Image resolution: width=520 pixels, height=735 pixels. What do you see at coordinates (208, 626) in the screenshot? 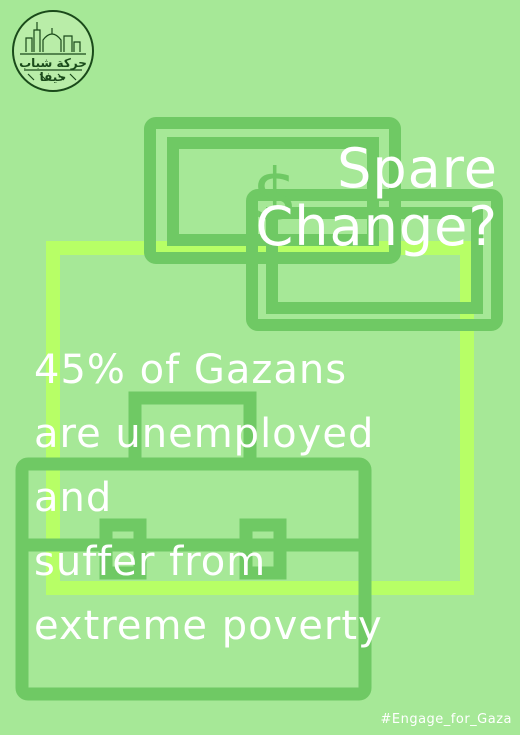
I see `body-line-5: extreme poverty` at bounding box center [208, 626].